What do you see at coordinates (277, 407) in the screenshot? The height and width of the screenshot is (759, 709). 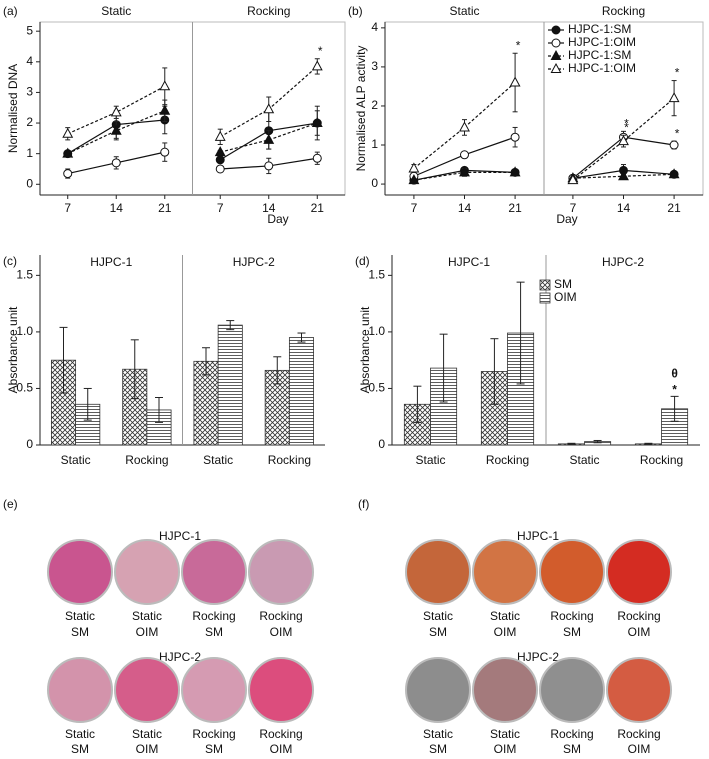 I see `bar` at bounding box center [277, 407].